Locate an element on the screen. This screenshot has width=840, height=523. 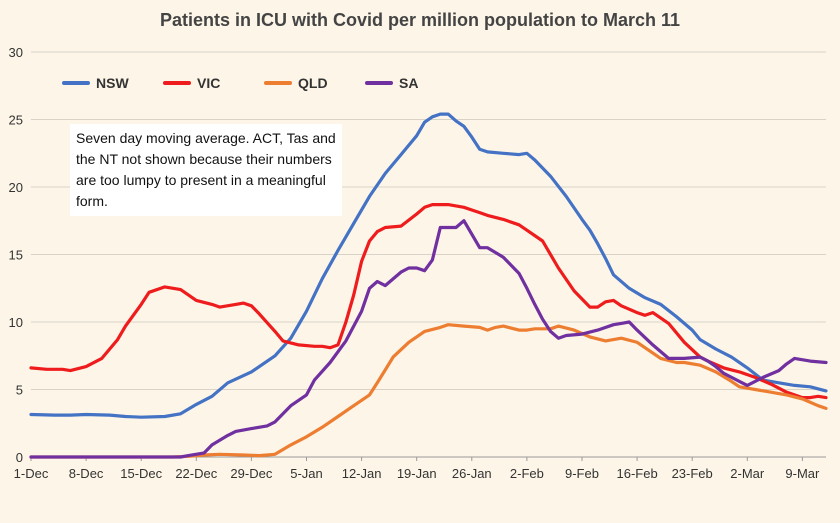
legend-item-sa: SA is located at coordinates (415, 83).